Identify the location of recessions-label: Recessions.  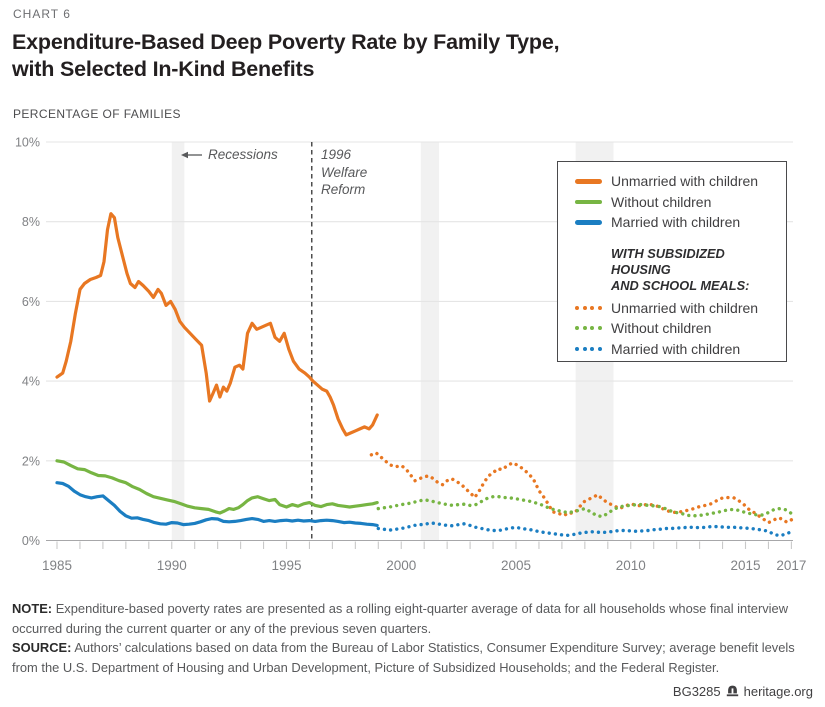
(243, 154).